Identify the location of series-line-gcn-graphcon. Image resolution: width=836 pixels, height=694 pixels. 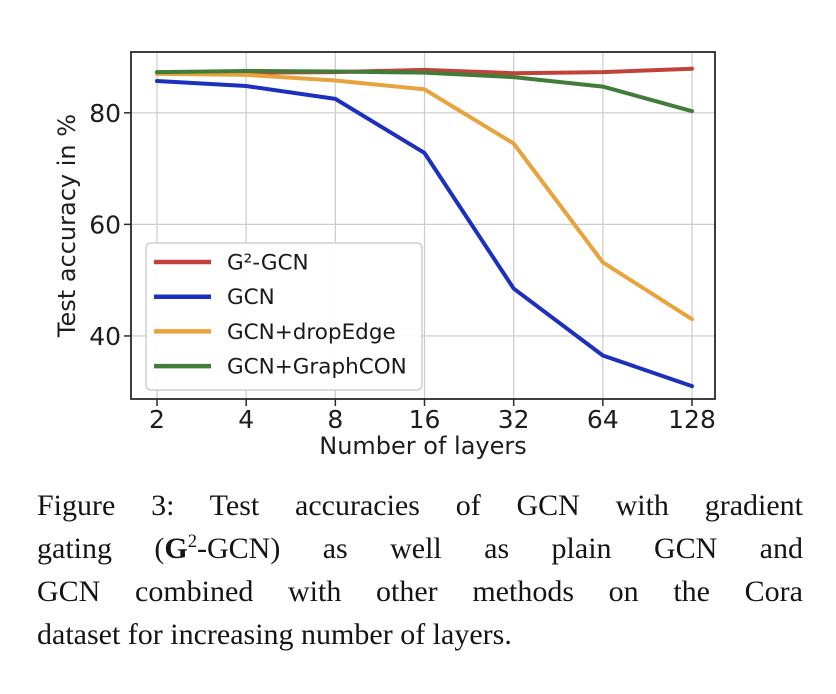
(424, 91).